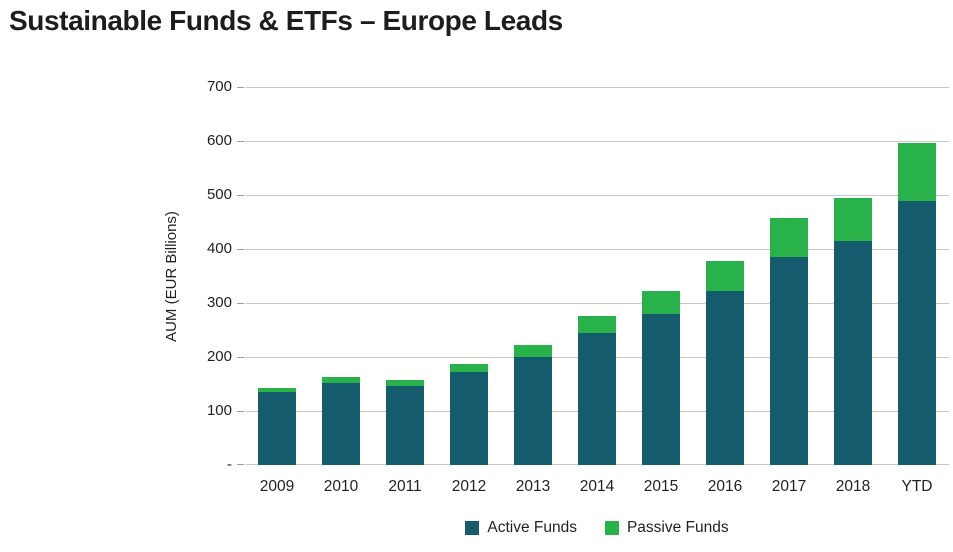 The image size is (953, 552). I want to click on x-tick-label-2010: 2010, so click(341, 486).